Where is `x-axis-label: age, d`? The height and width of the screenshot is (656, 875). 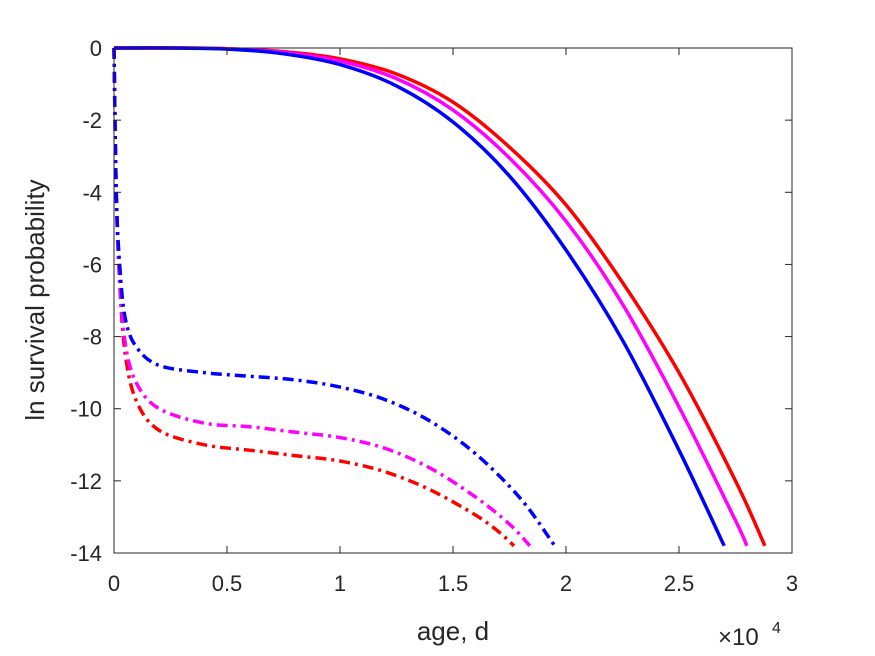 x-axis-label: age, d is located at coordinates (453, 631).